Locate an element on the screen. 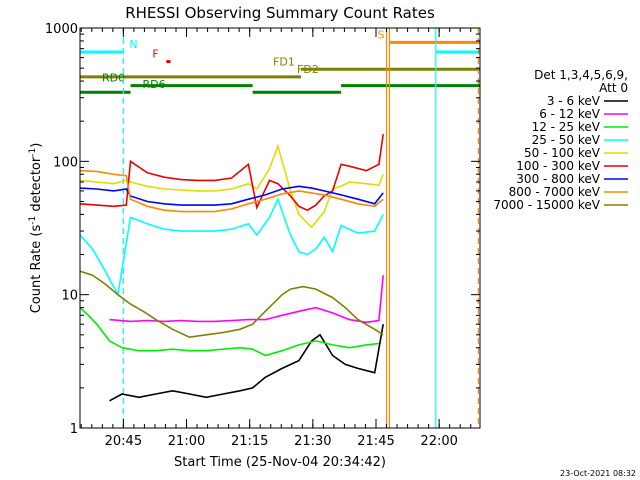  flag-label-rd6: RD6 is located at coordinates (154, 84).